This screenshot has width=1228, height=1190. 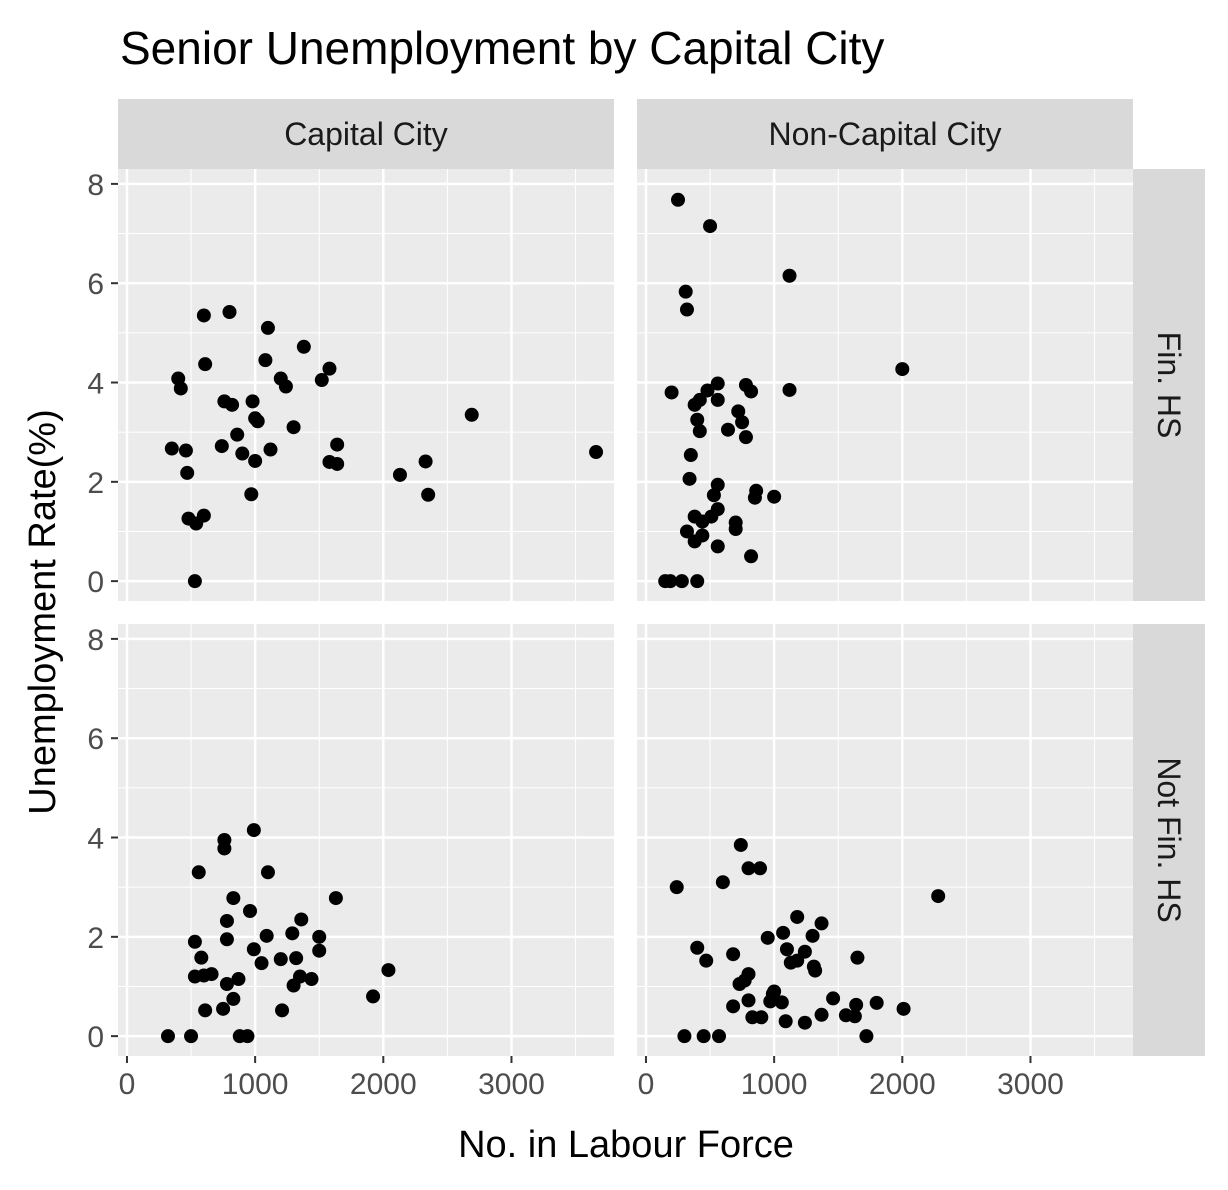 What do you see at coordinates (43, 611) in the screenshot?
I see `y-axis-label: Unemployment Rate(%)` at bounding box center [43, 611].